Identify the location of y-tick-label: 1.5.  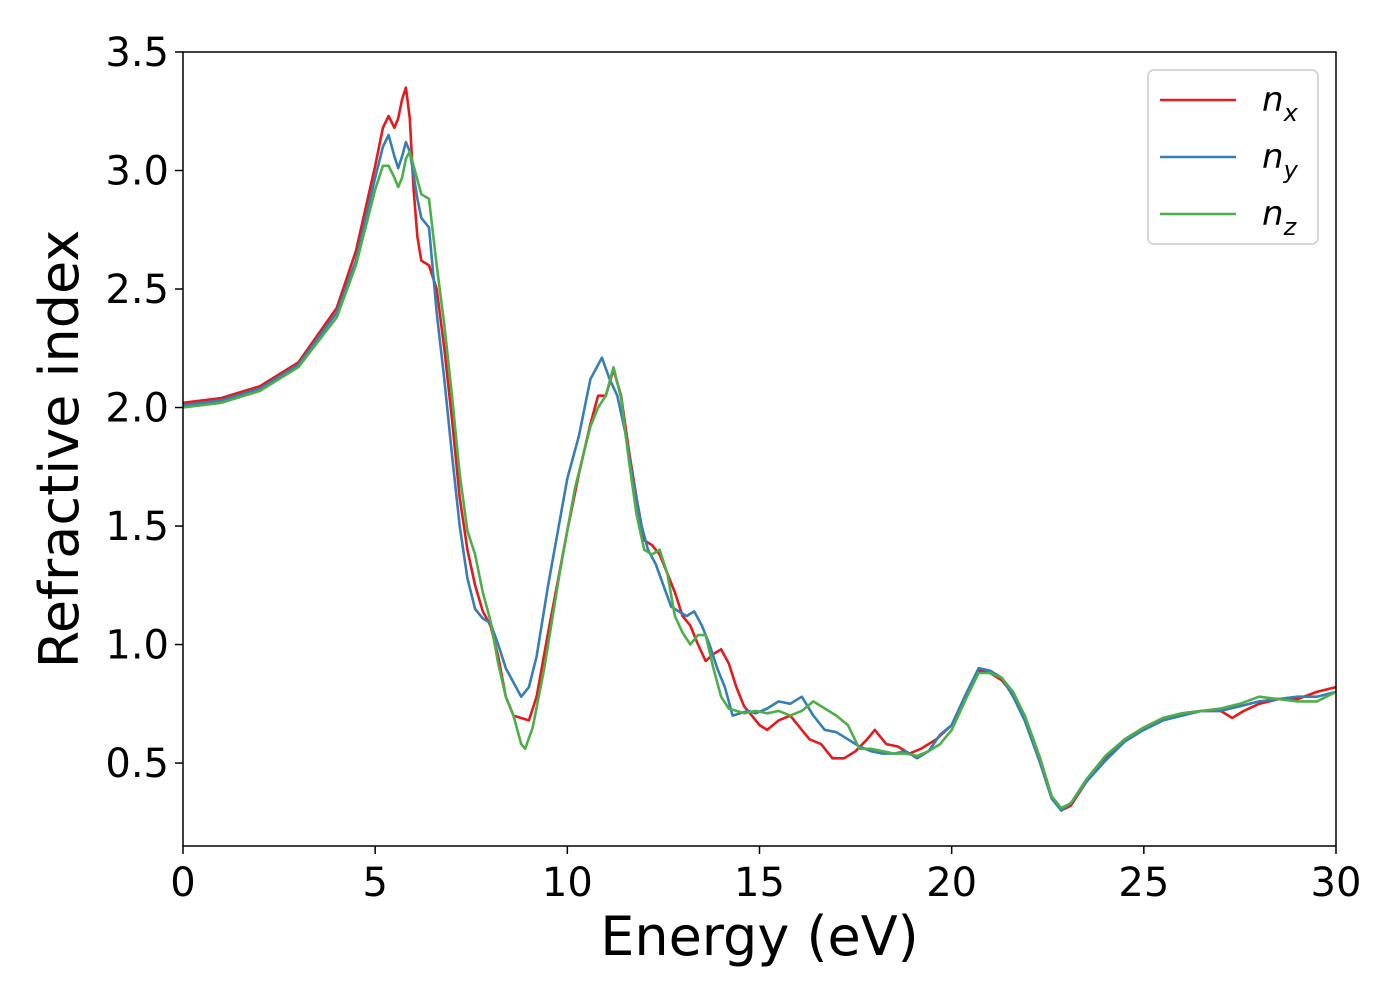
(137, 527).